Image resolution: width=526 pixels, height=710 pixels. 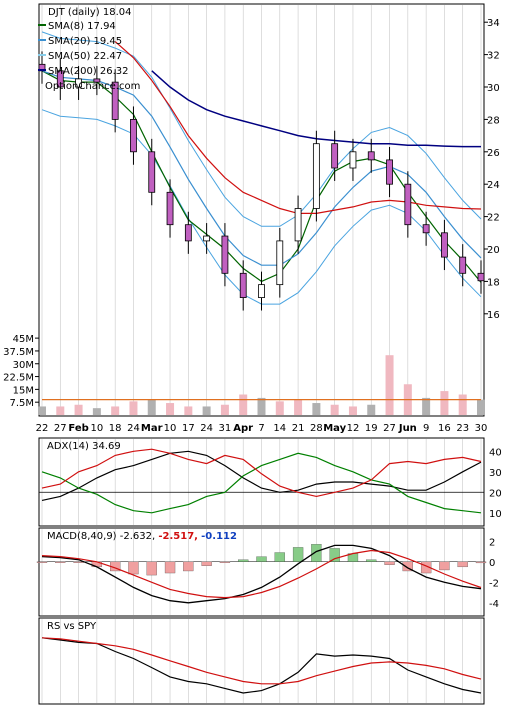 I want to click on x-tick-label: 22, so click(x=42, y=428).